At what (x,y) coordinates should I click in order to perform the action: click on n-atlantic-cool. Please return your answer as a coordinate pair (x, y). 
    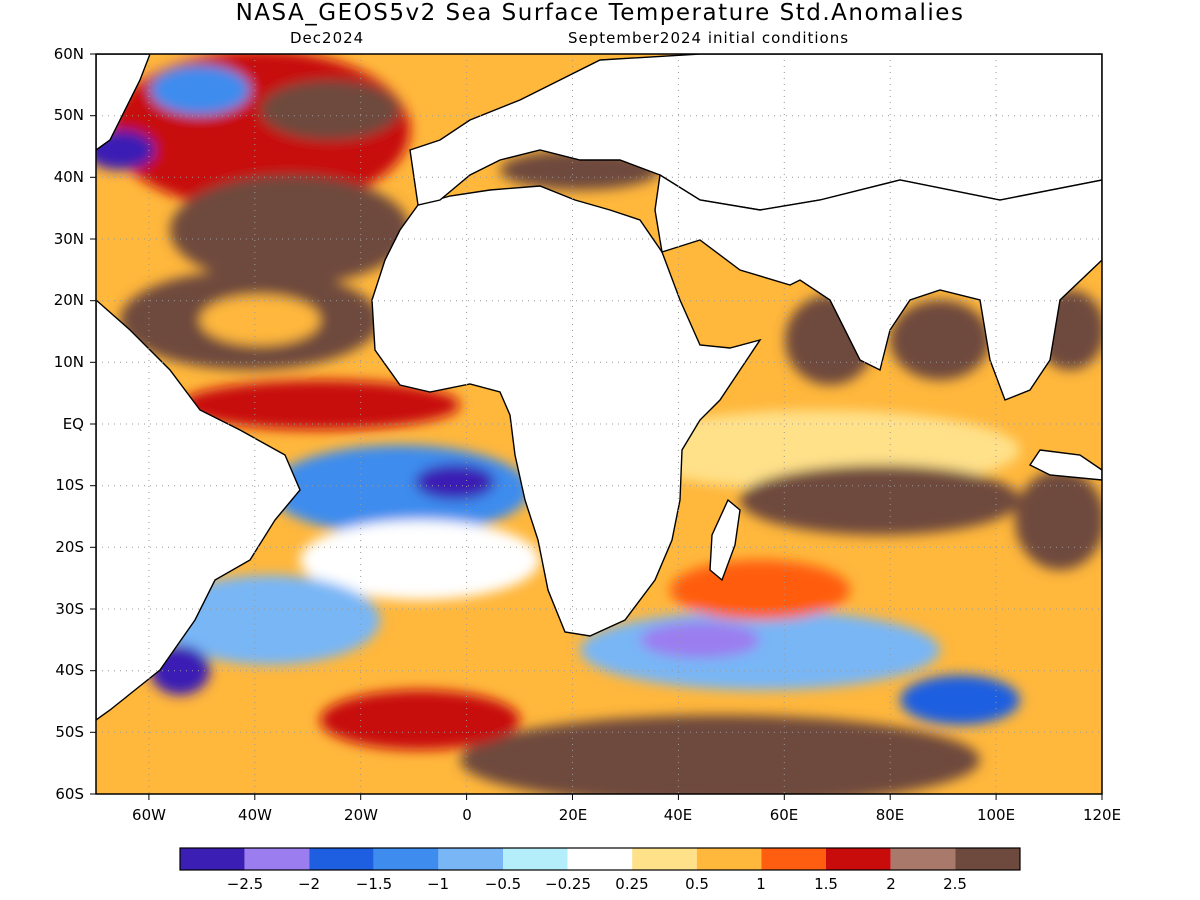
    Looking at the image, I should click on (200, 90).